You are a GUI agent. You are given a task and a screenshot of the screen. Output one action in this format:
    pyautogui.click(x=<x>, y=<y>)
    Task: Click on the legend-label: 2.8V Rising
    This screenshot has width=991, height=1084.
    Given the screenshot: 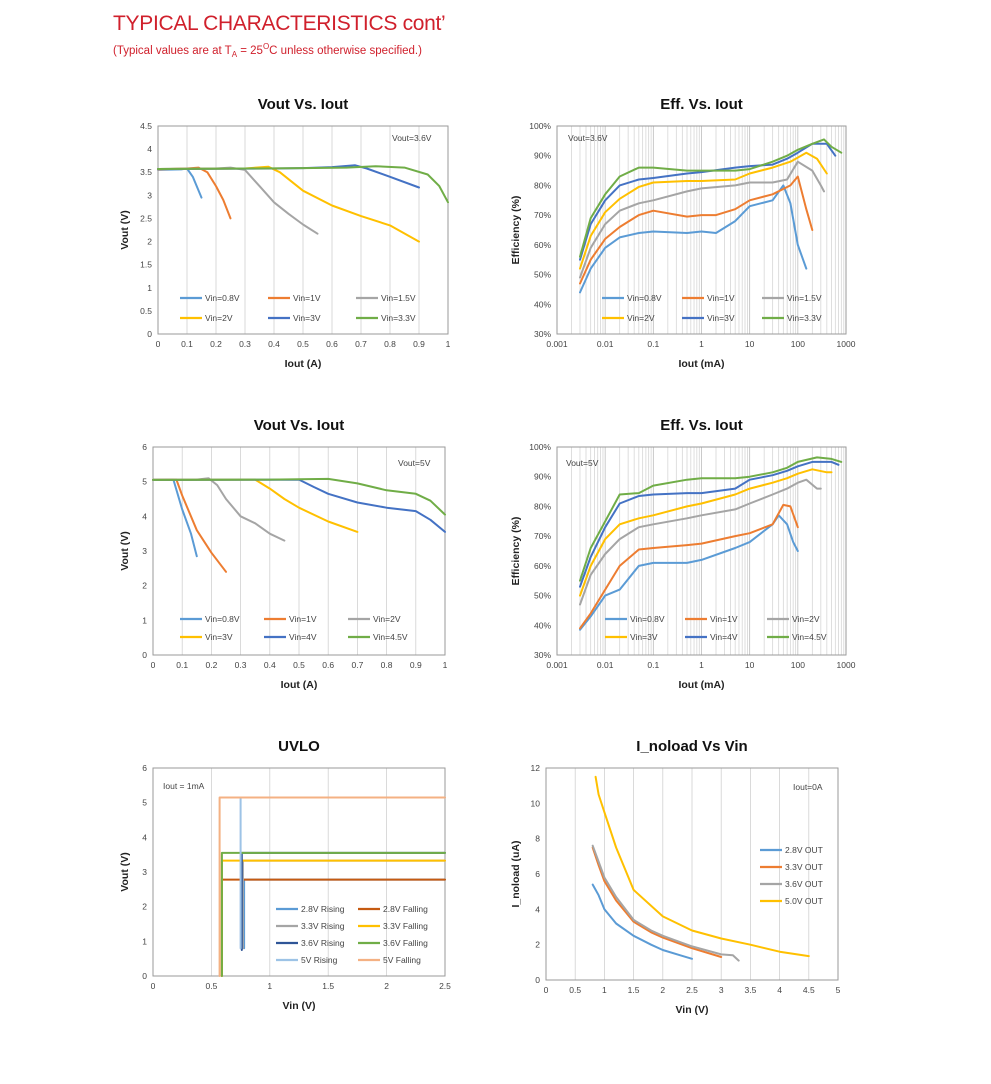 What is the action you would take?
    pyautogui.click(x=323, y=909)
    